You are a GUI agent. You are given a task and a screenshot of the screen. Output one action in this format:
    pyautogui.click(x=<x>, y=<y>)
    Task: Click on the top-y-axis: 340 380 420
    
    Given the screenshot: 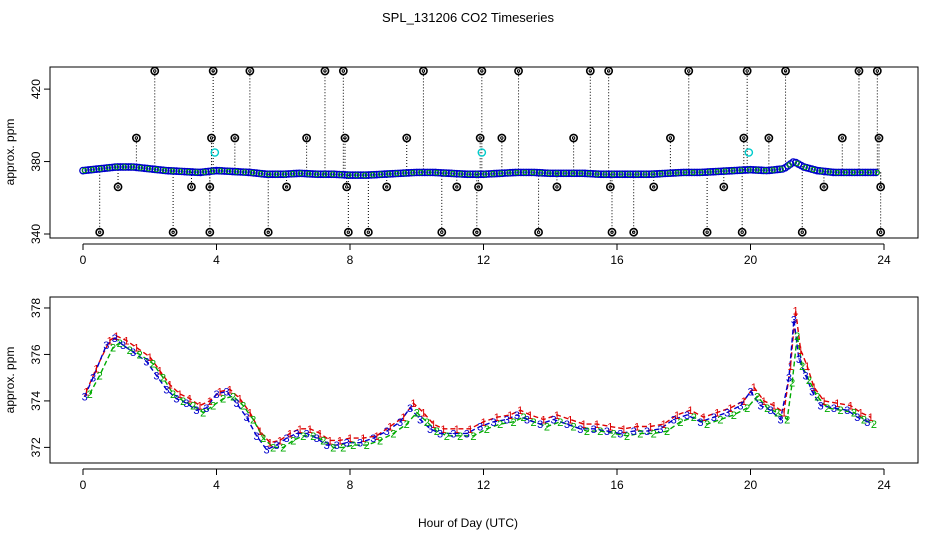 What is the action you would take?
    pyautogui.click(x=40, y=161)
    